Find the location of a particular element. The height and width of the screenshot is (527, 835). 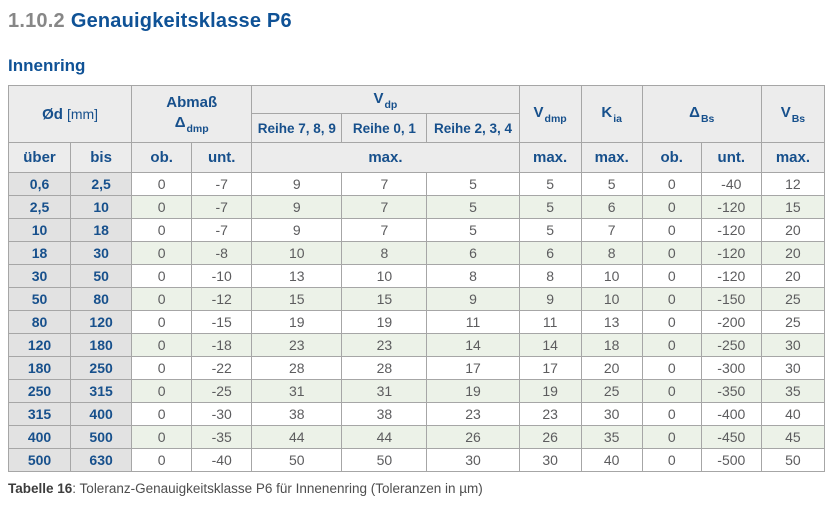

value-cell: -12 is located at coordinates (222, 299).